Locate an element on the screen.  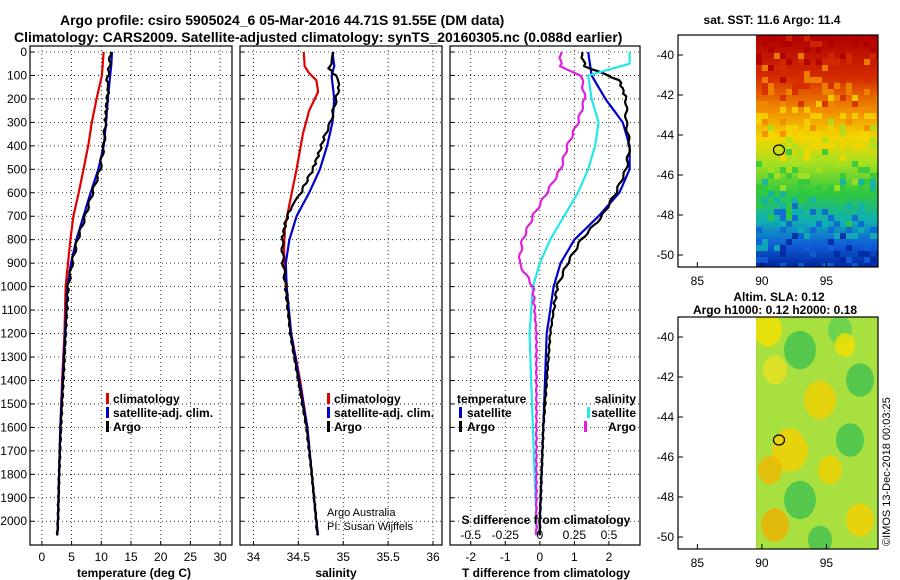
map-y-tick-label: -44 is located at coordinates (666, 417).